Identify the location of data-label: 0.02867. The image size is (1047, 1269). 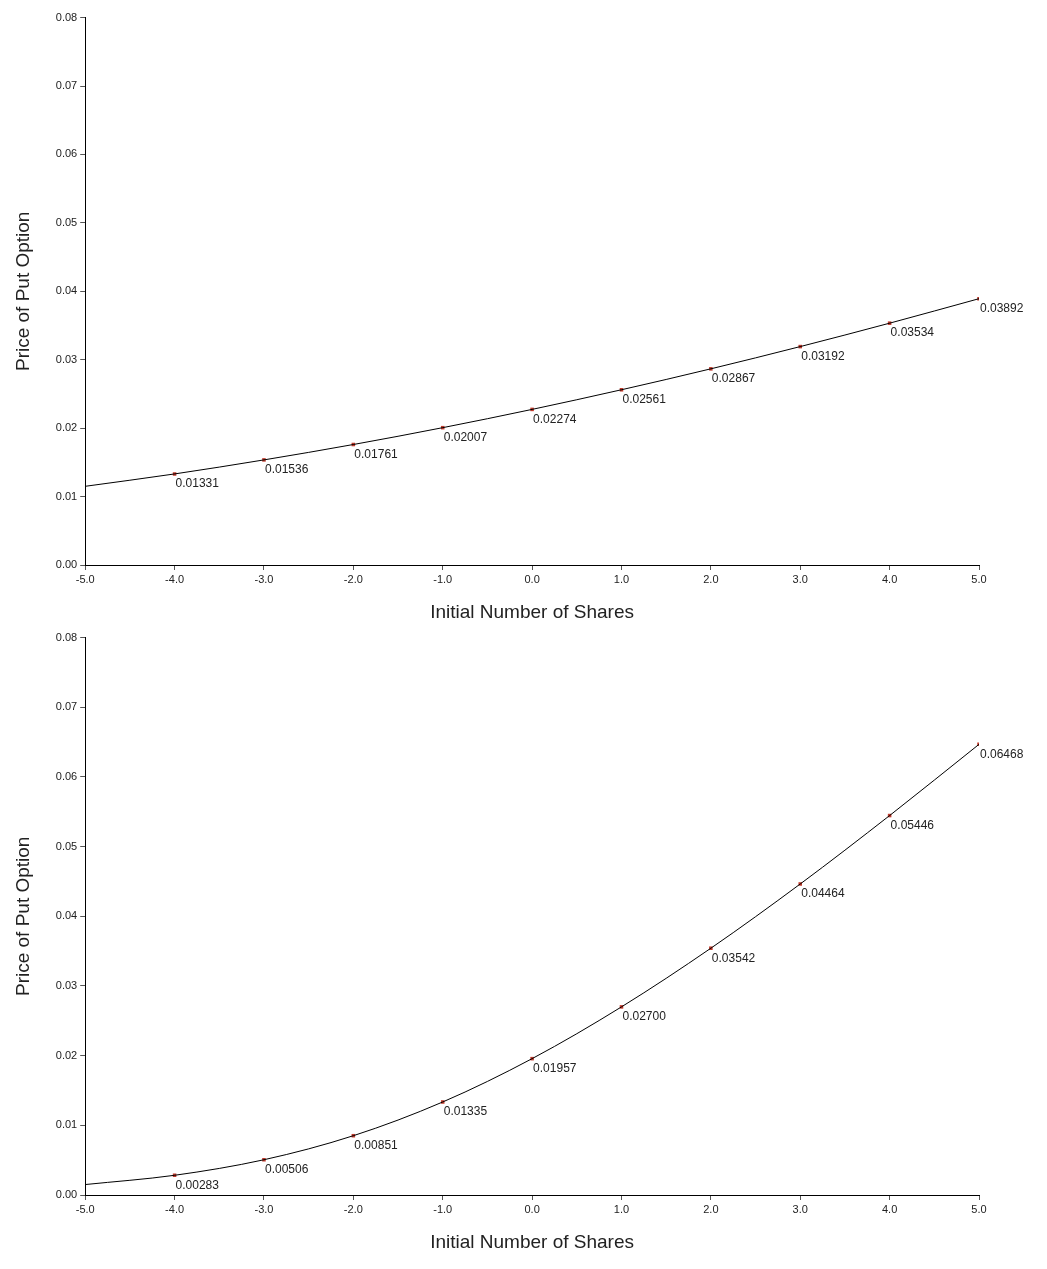
(733, 378).